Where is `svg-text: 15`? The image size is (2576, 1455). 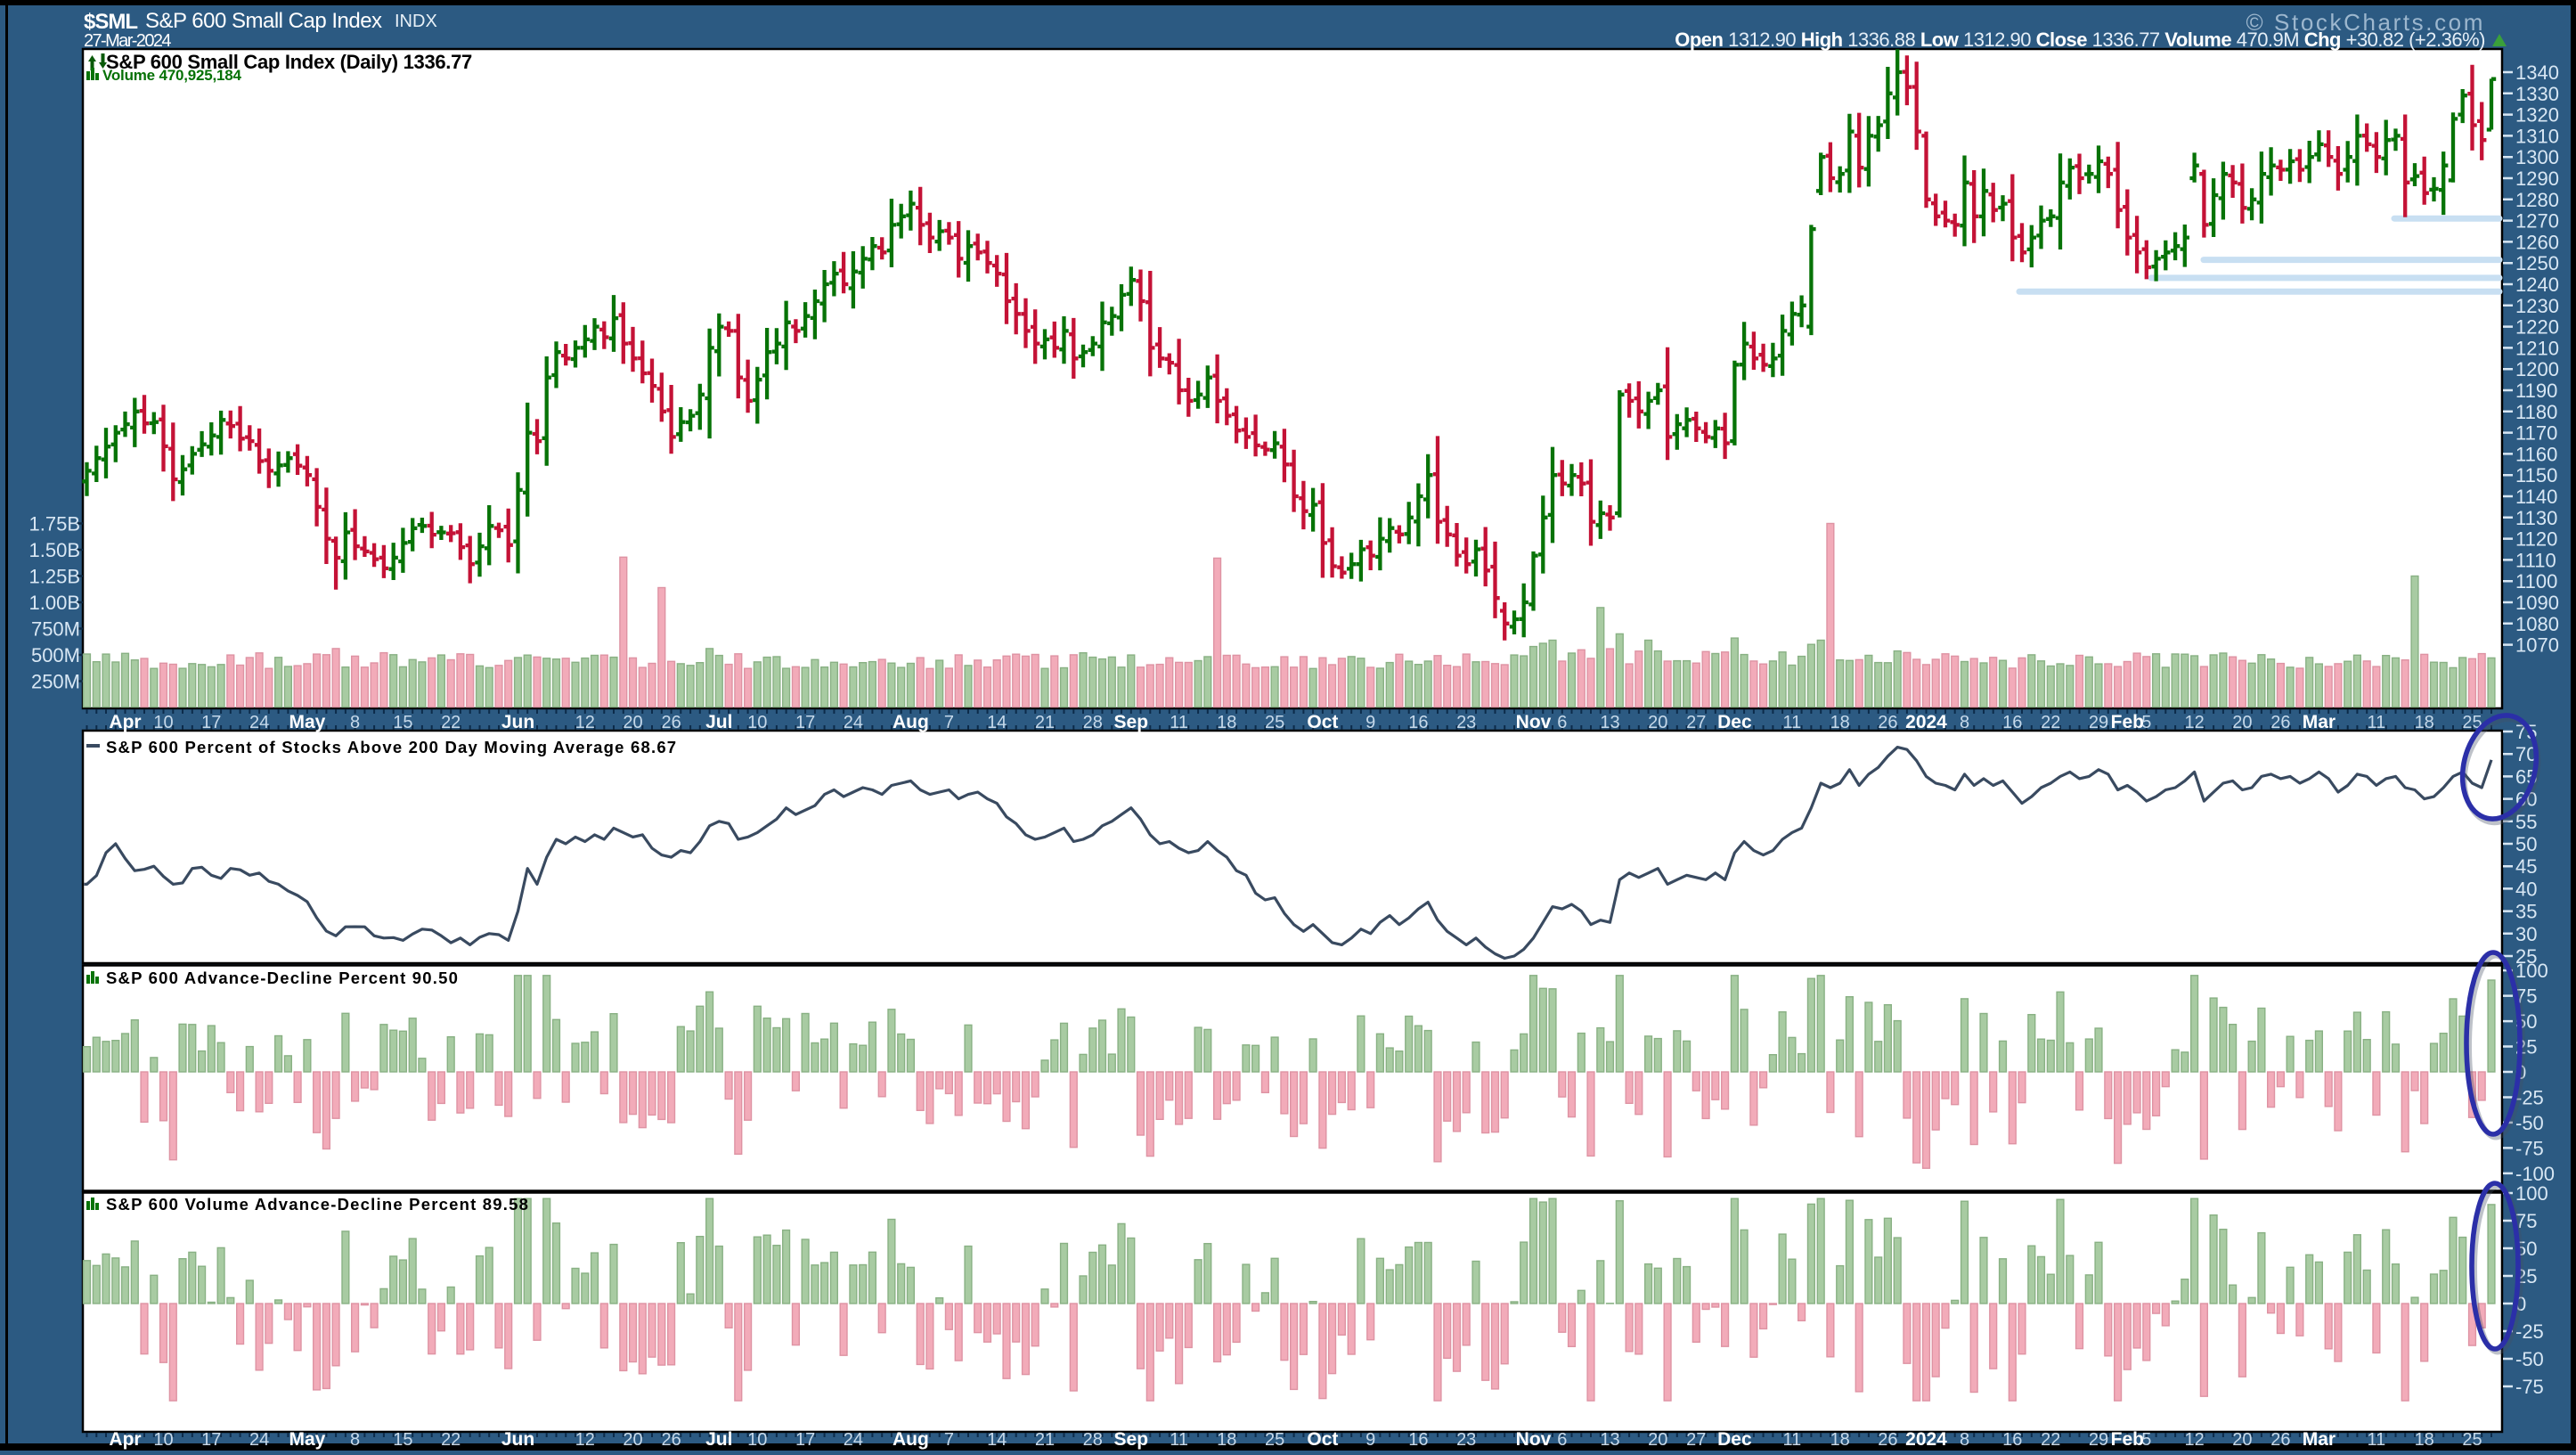
svg-text: 15 is located at coordinates (402, 1440).